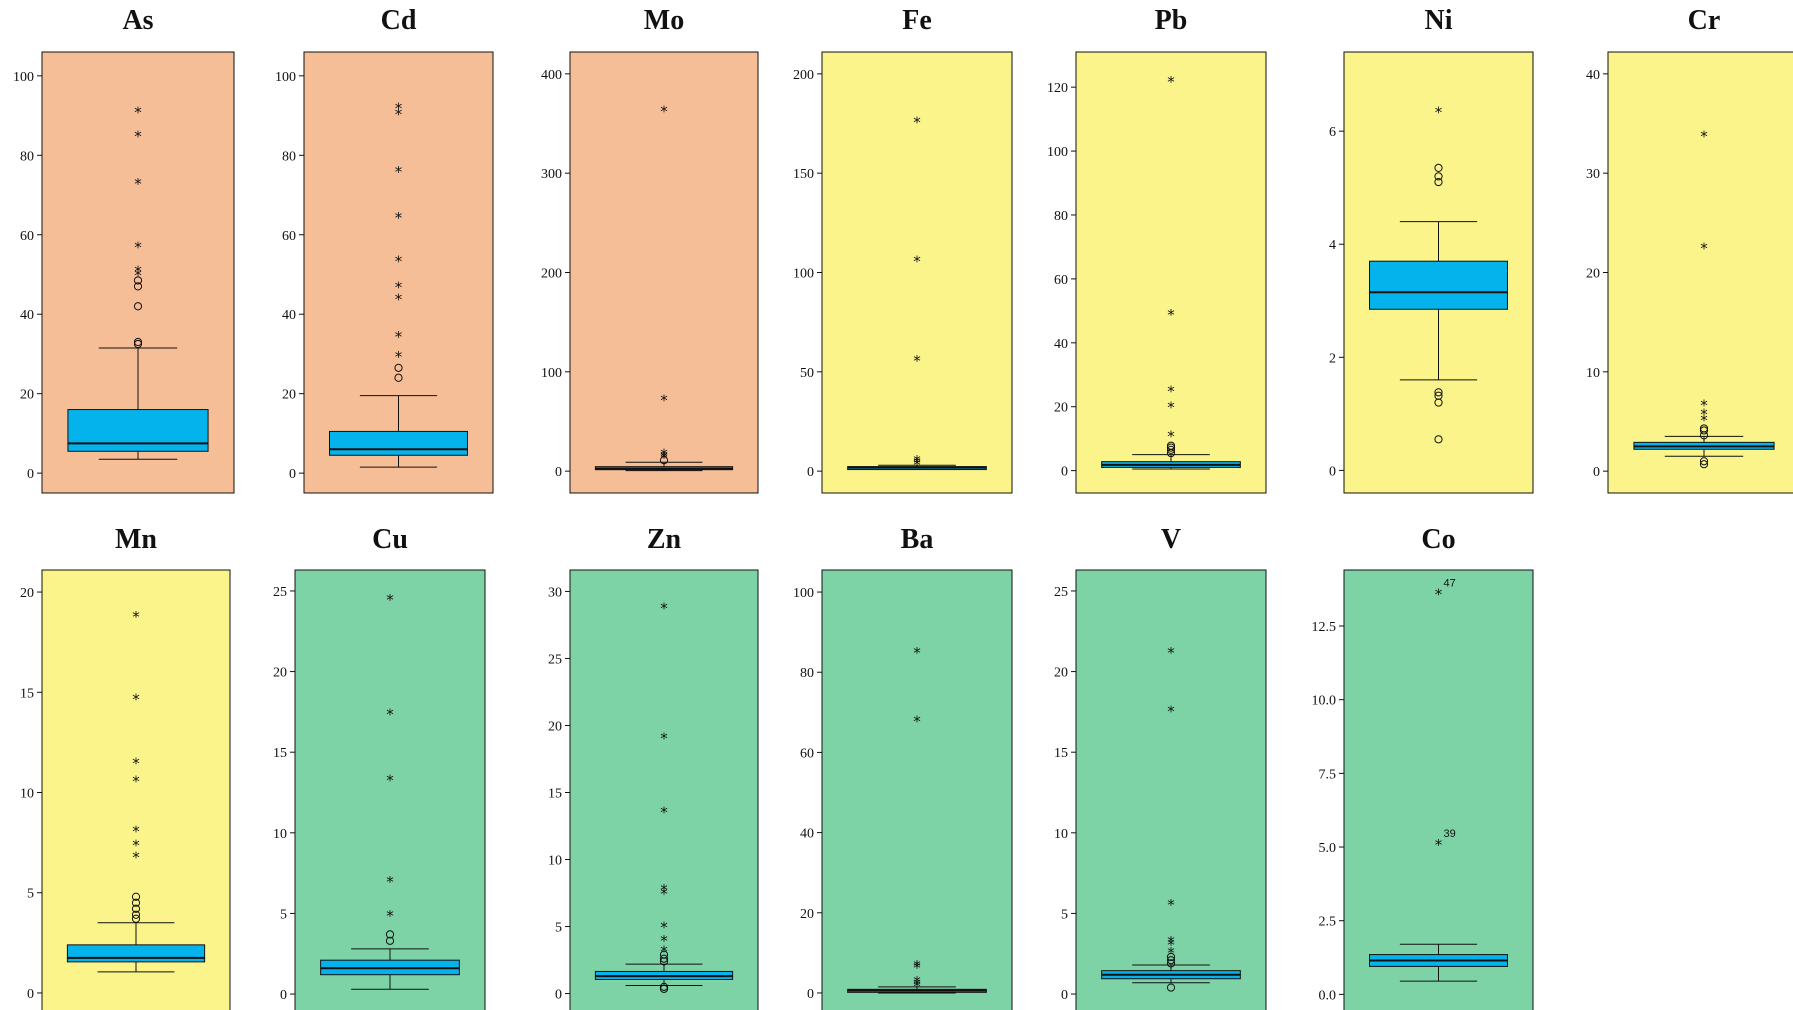  What do you see at coordinates (27, 794) in the screenshot?
I see `y-tick-label: 10` at bounding box center [27, 794].